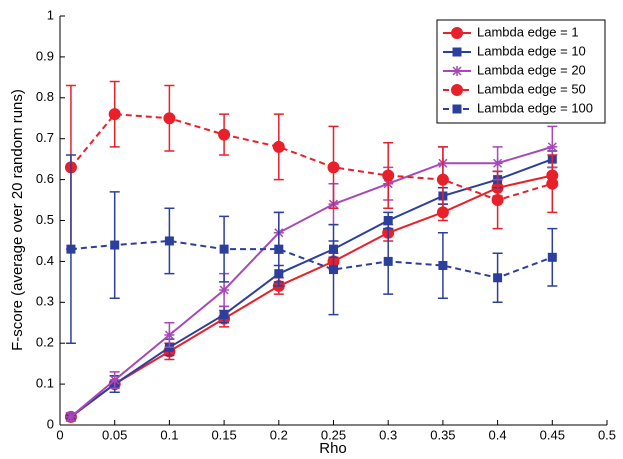  Describe the element at coordinates (45, 260) in the screenshot. I see `y-tick-label: 0.4` at that location.